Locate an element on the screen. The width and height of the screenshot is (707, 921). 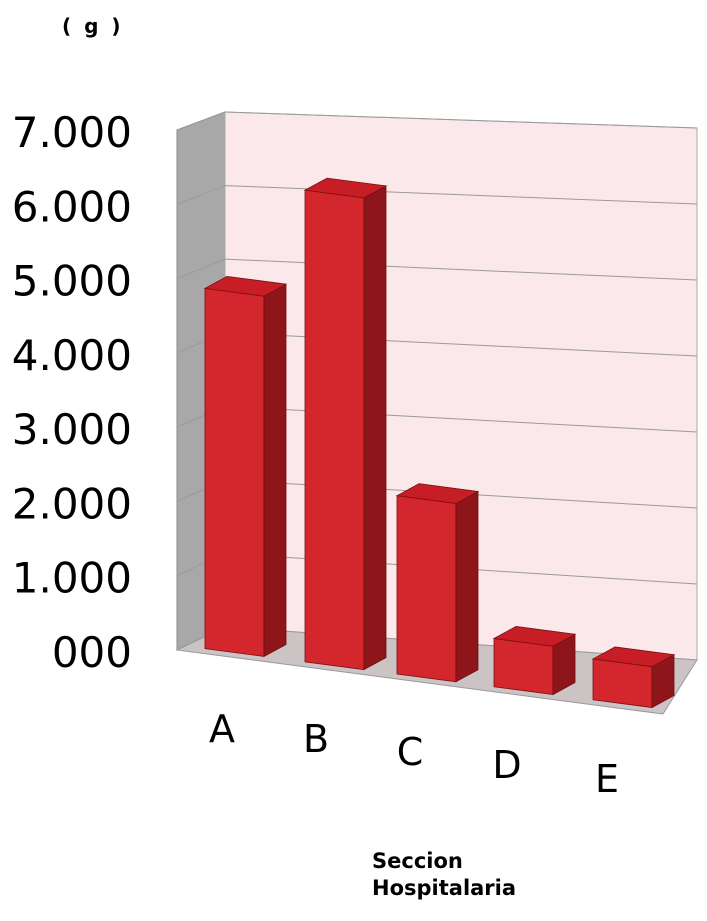
y-tick-label: 6.000 is located at coordinates (72, 206).